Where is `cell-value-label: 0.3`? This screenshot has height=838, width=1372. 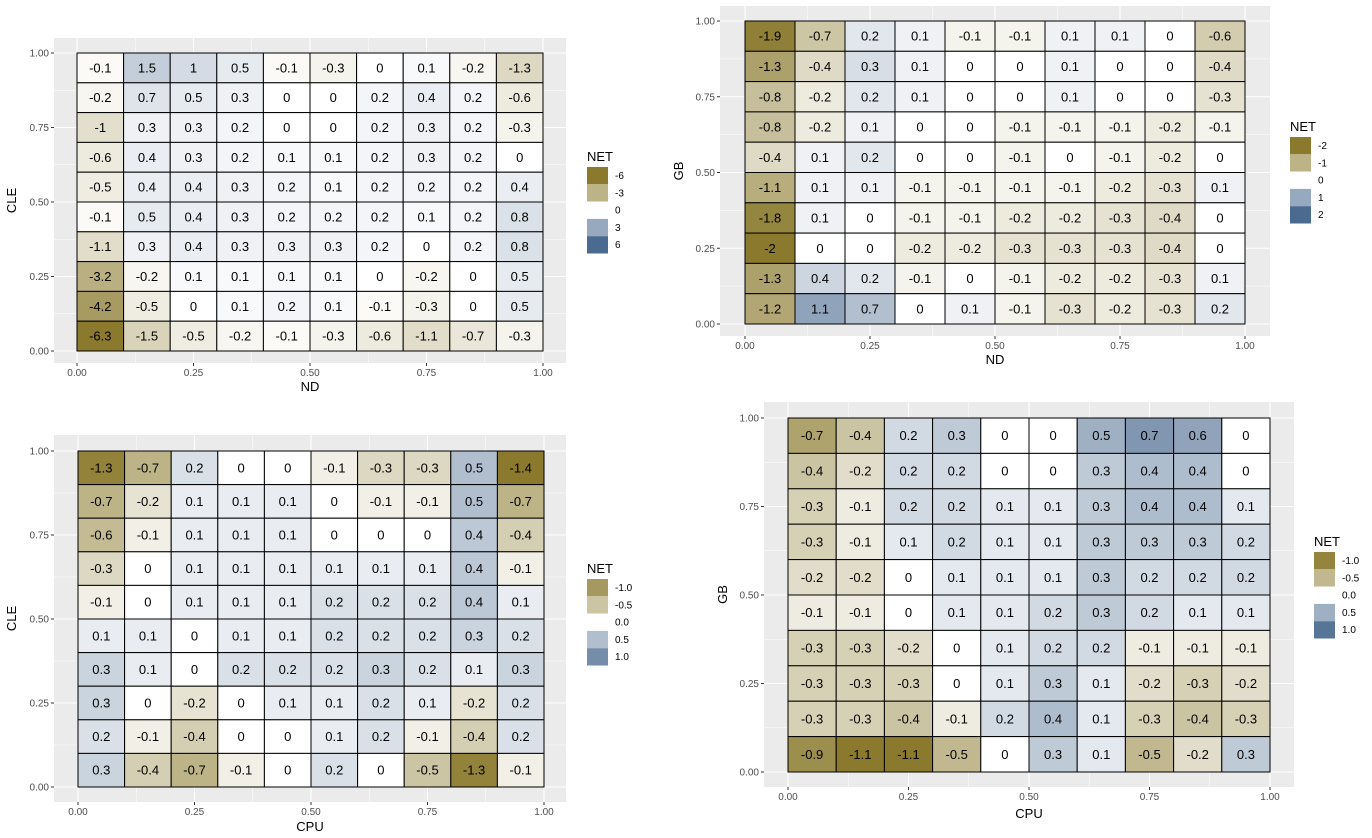
cell-value-label: 0.3 is located at coordinates (521, 669).